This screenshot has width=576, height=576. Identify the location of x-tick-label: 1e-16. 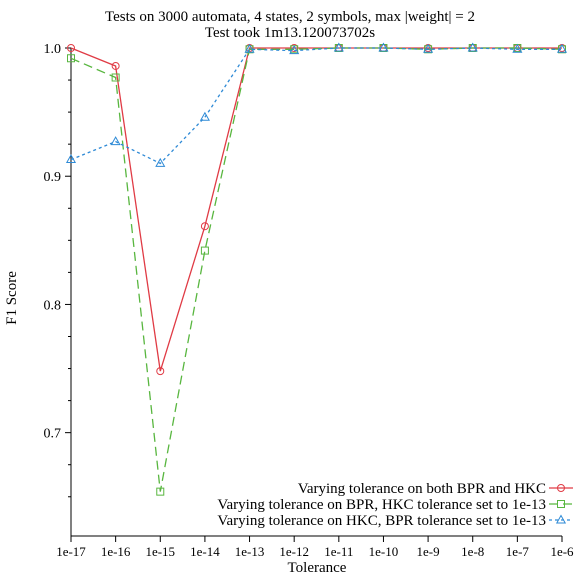
(116, 551).